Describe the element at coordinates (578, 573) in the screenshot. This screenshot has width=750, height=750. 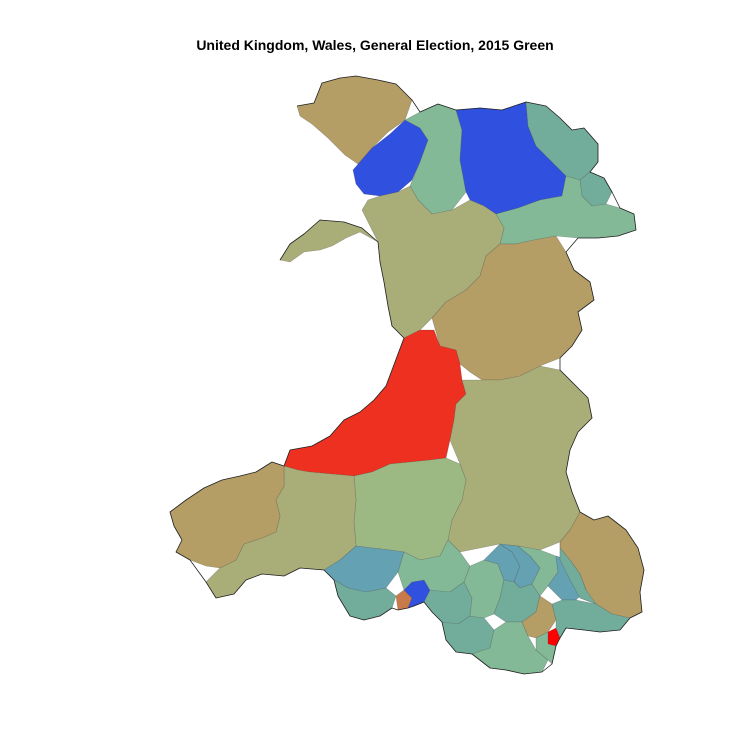
I see `region-torfaen` at that location.